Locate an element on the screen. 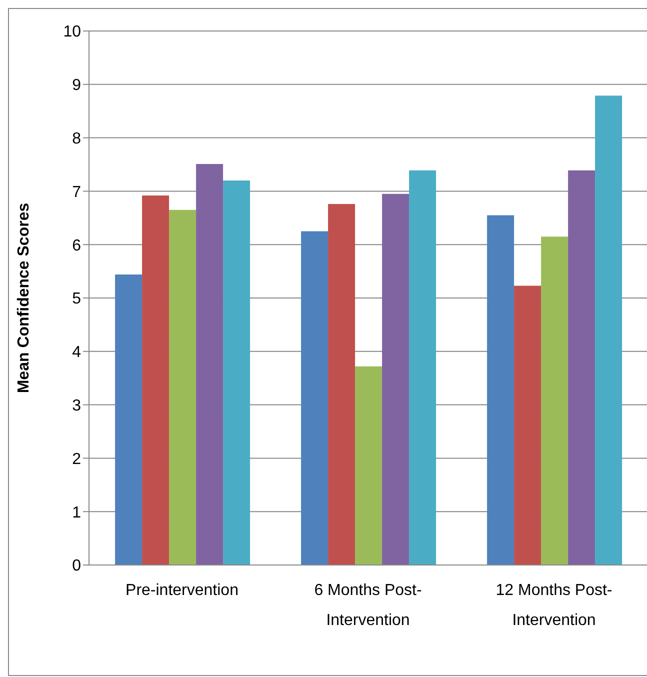  x-tick-label: Pre-intervention is located at coordinates (182, 590).